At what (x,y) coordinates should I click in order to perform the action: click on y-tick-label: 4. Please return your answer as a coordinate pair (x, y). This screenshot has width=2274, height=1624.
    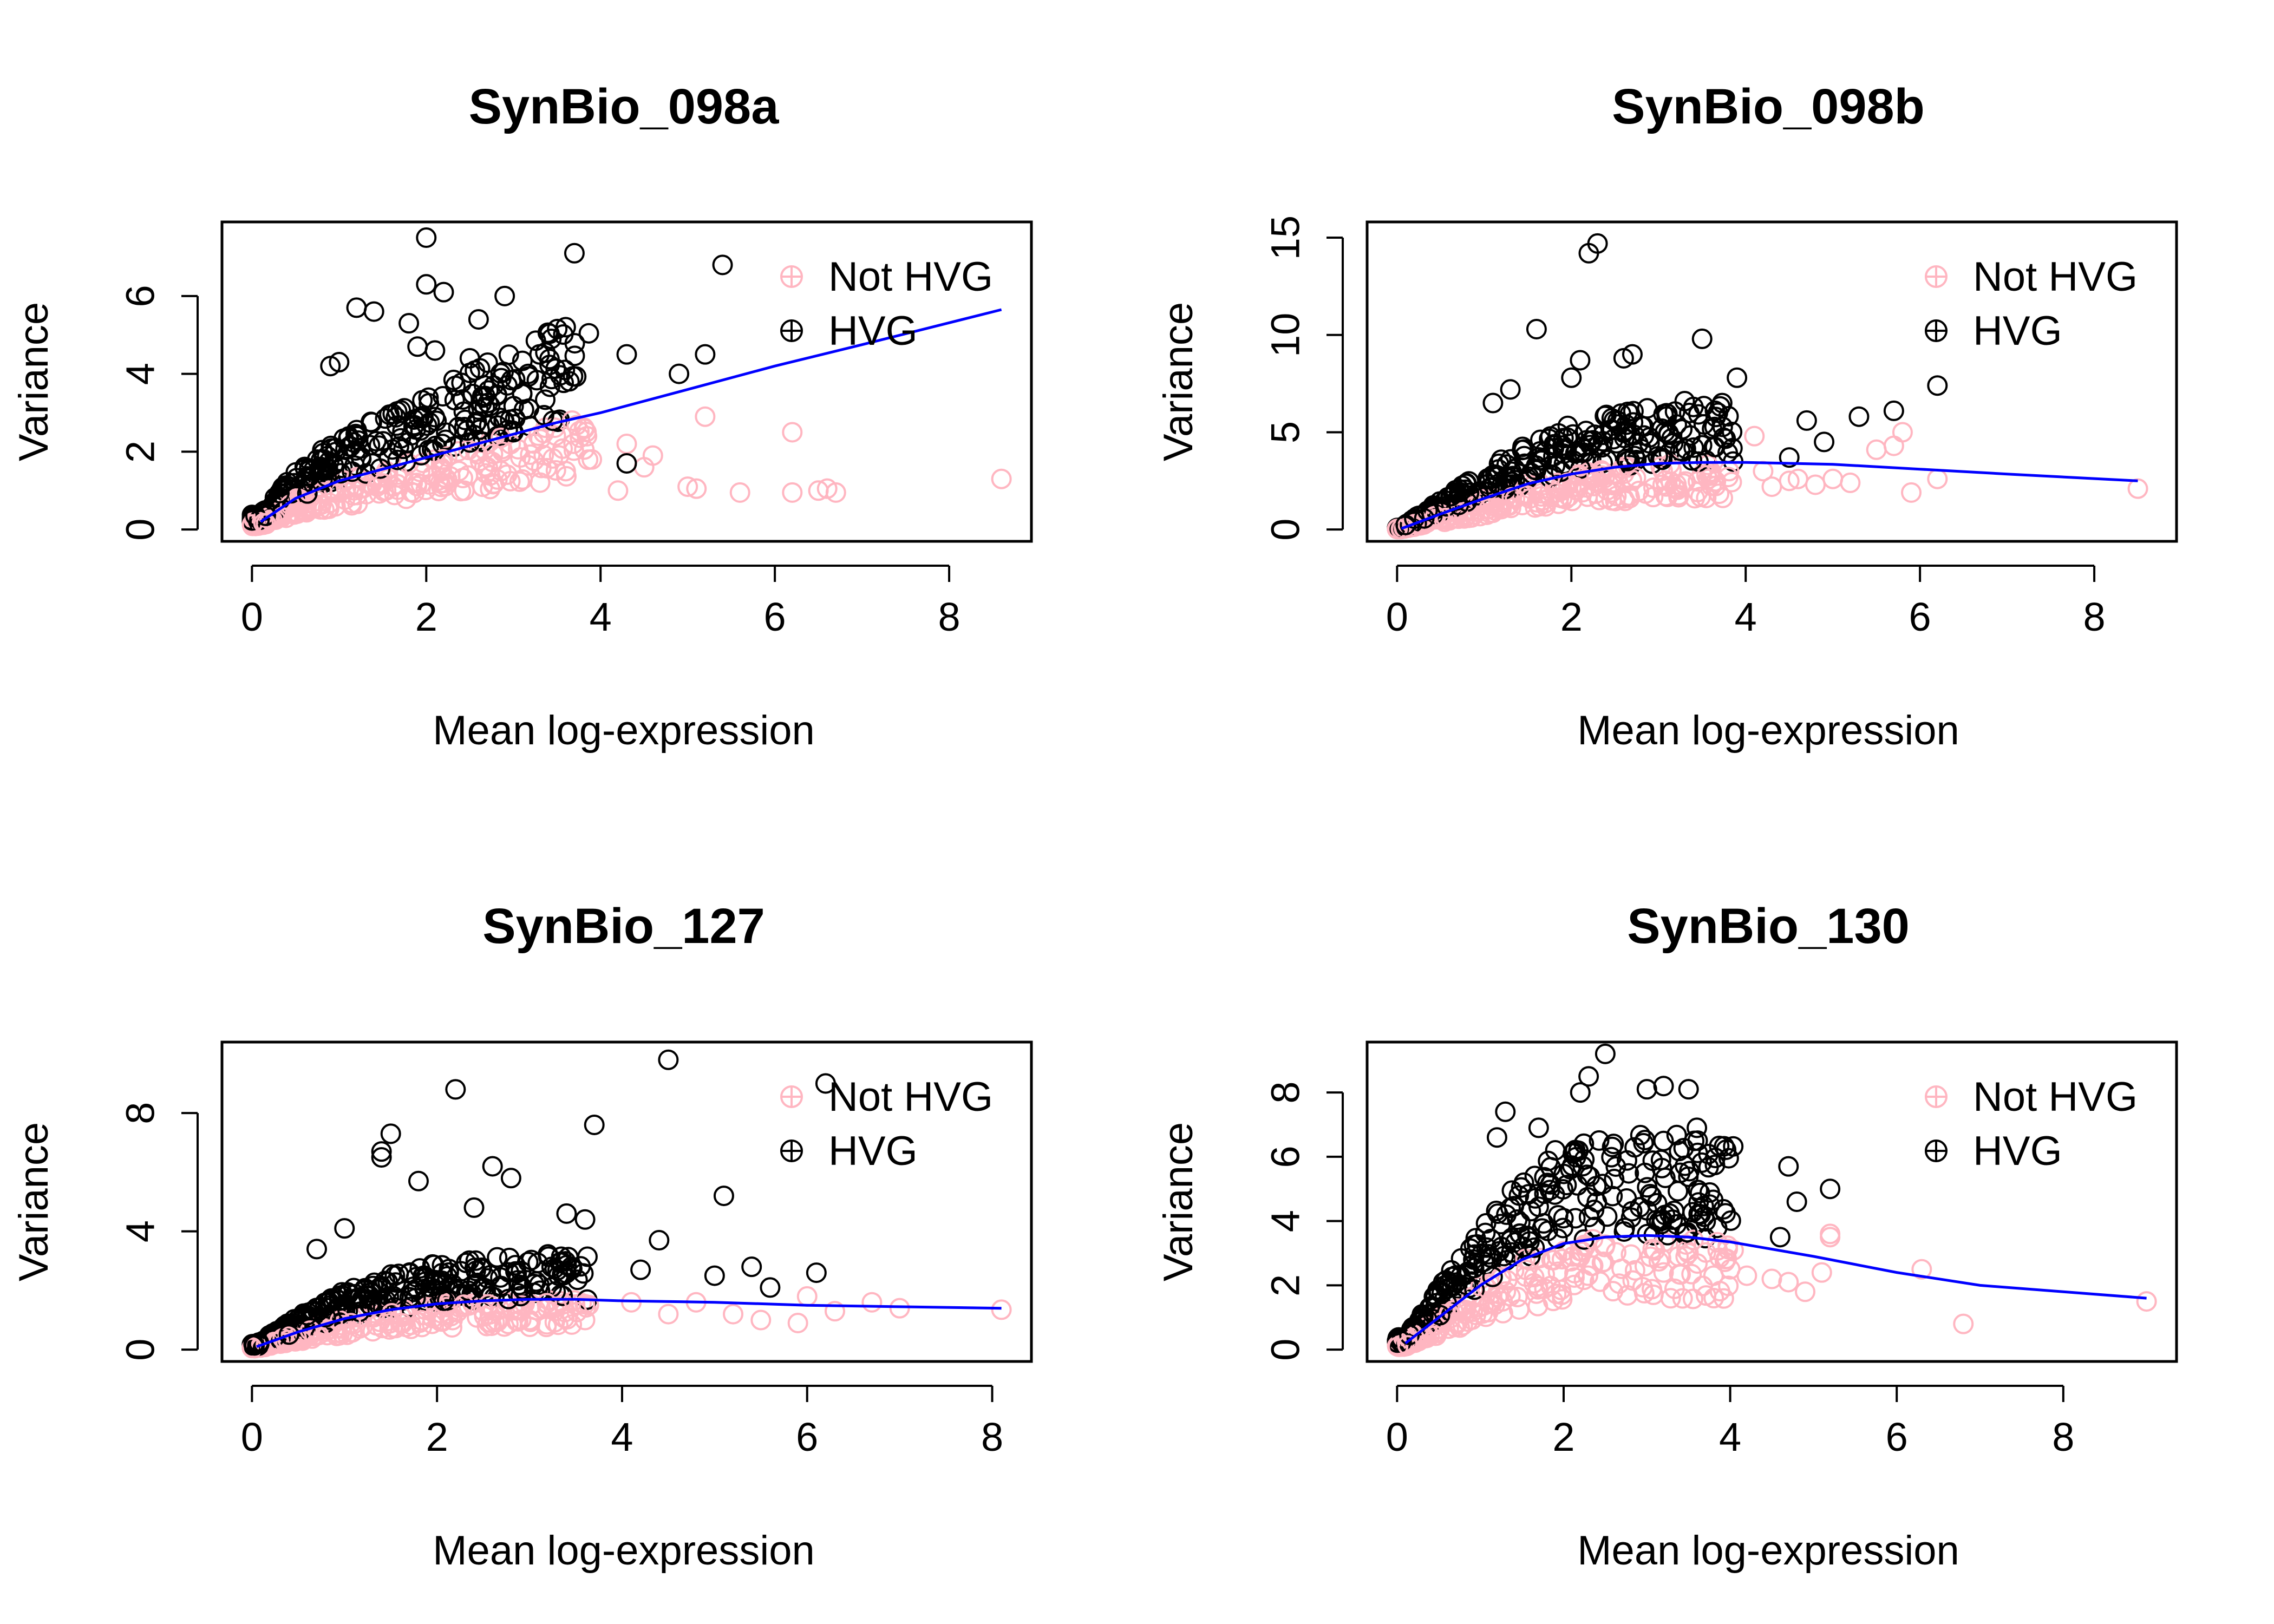
    Looking at the image, I should click on (140, 1231).